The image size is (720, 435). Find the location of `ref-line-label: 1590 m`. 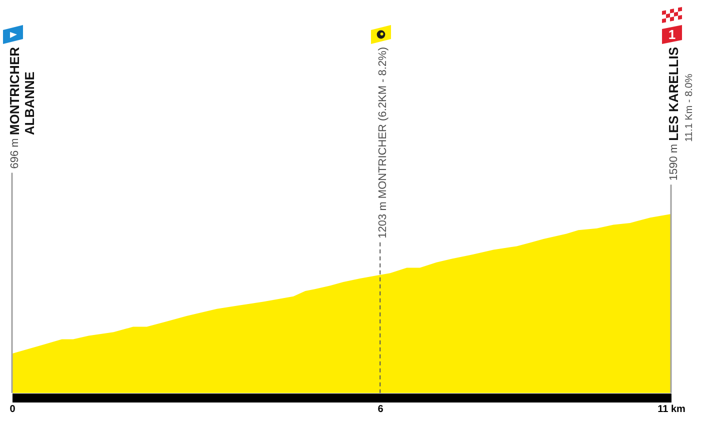

ref-line-label: 1590 m is located at coordinates (674, 162).